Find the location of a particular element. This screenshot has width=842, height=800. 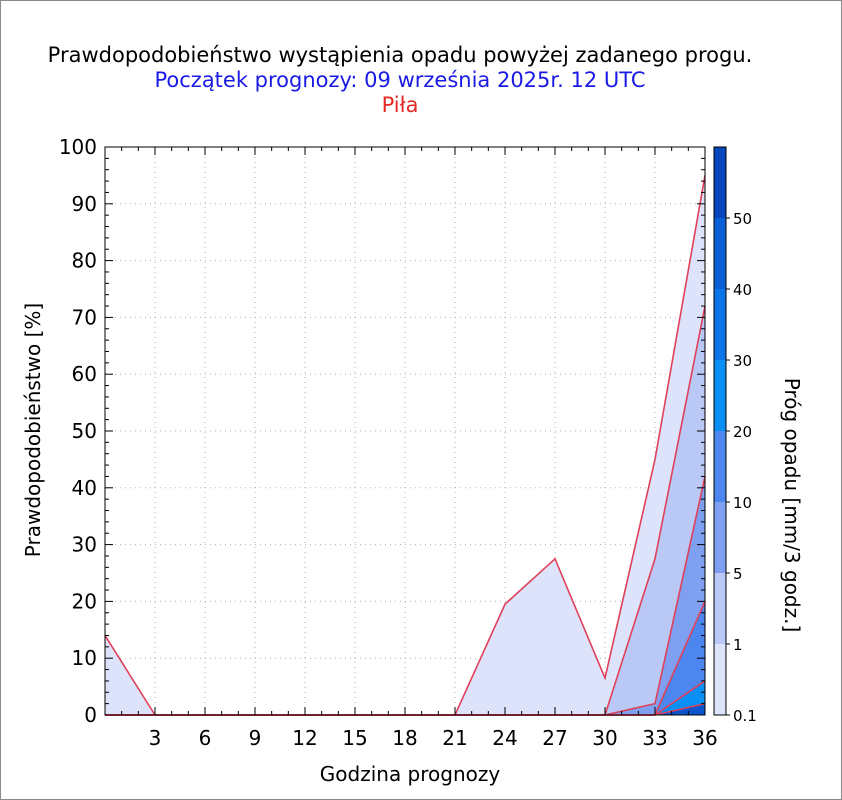

y-tick-label: 50 is located at coordinates (84, 431).